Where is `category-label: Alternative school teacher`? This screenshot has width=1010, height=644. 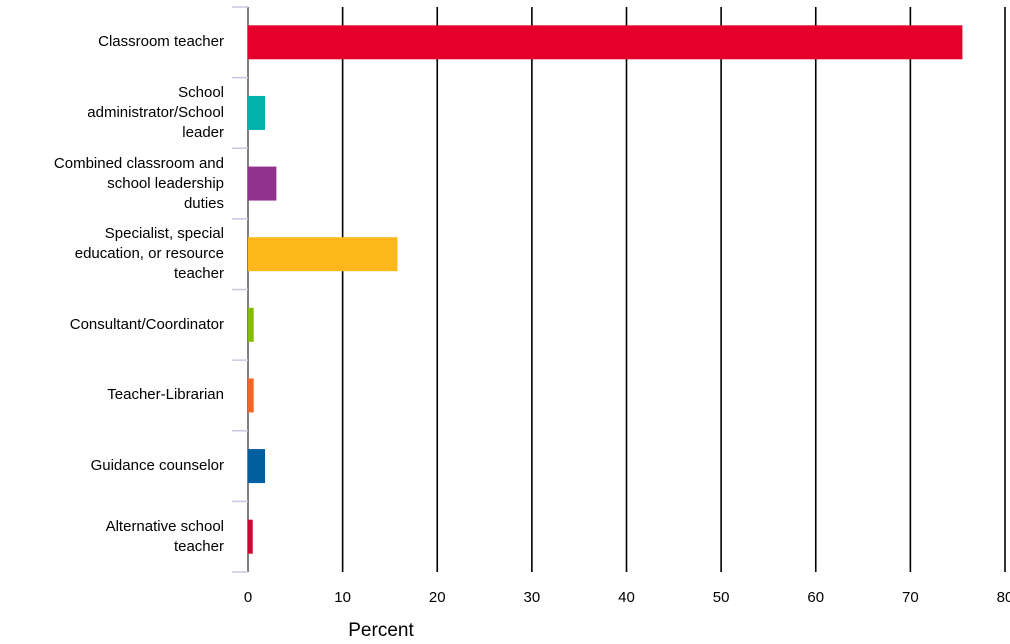
category-label: Alternative school teacher is located at coordinates (164, 536).